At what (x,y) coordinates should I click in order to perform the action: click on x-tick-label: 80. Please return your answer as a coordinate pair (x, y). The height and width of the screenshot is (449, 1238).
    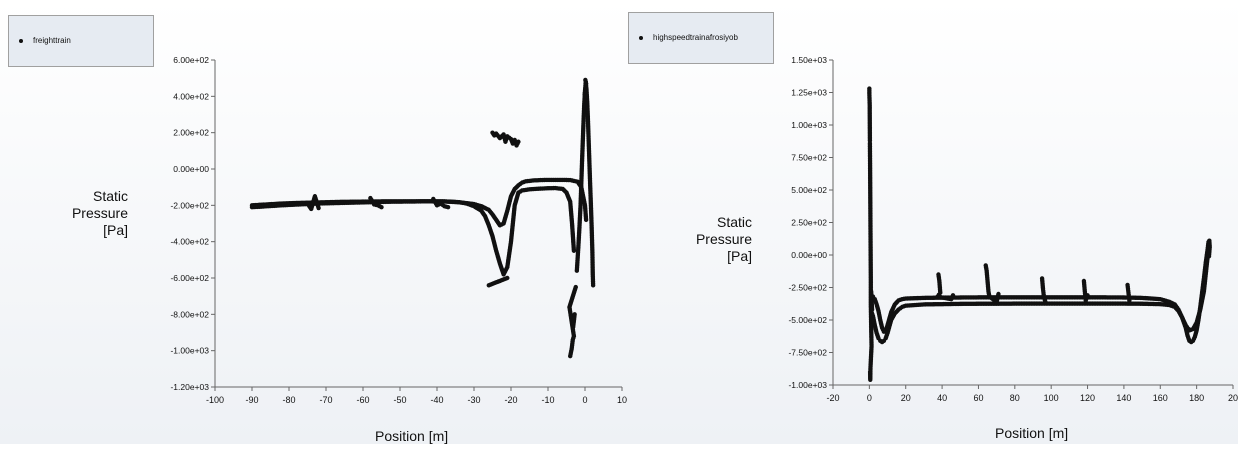
    Looking at the image, I should click on (1015, 398).